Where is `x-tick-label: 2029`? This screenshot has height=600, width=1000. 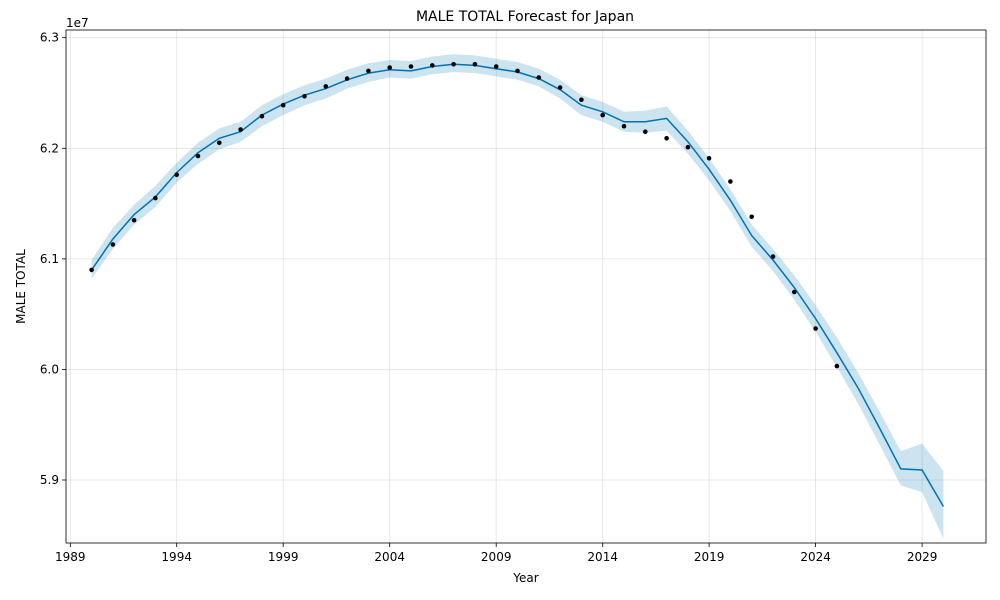 x-tick-label: 2029 is located at coordinates (922, 557).